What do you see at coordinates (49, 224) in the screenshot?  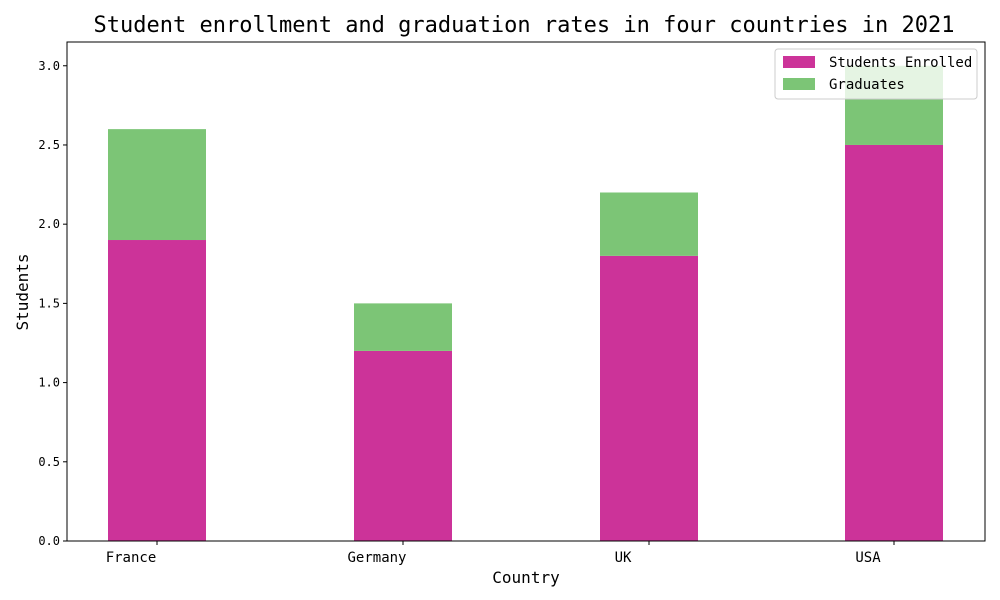 I see `y-tick-label: 2.0` at bounding box center [49, 224].